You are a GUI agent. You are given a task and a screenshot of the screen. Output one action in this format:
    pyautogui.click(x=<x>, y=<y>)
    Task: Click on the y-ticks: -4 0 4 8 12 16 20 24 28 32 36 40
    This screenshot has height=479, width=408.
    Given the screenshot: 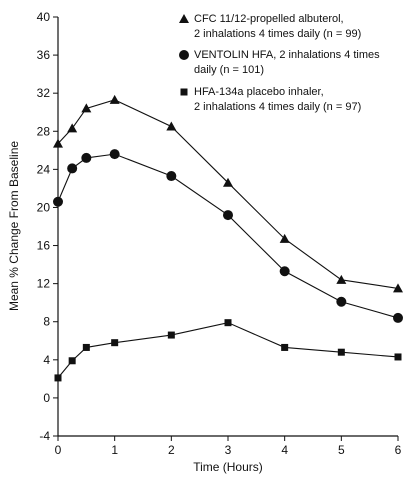 What is the action you would take?
    pyautogui.click(x=47, y=226)
    